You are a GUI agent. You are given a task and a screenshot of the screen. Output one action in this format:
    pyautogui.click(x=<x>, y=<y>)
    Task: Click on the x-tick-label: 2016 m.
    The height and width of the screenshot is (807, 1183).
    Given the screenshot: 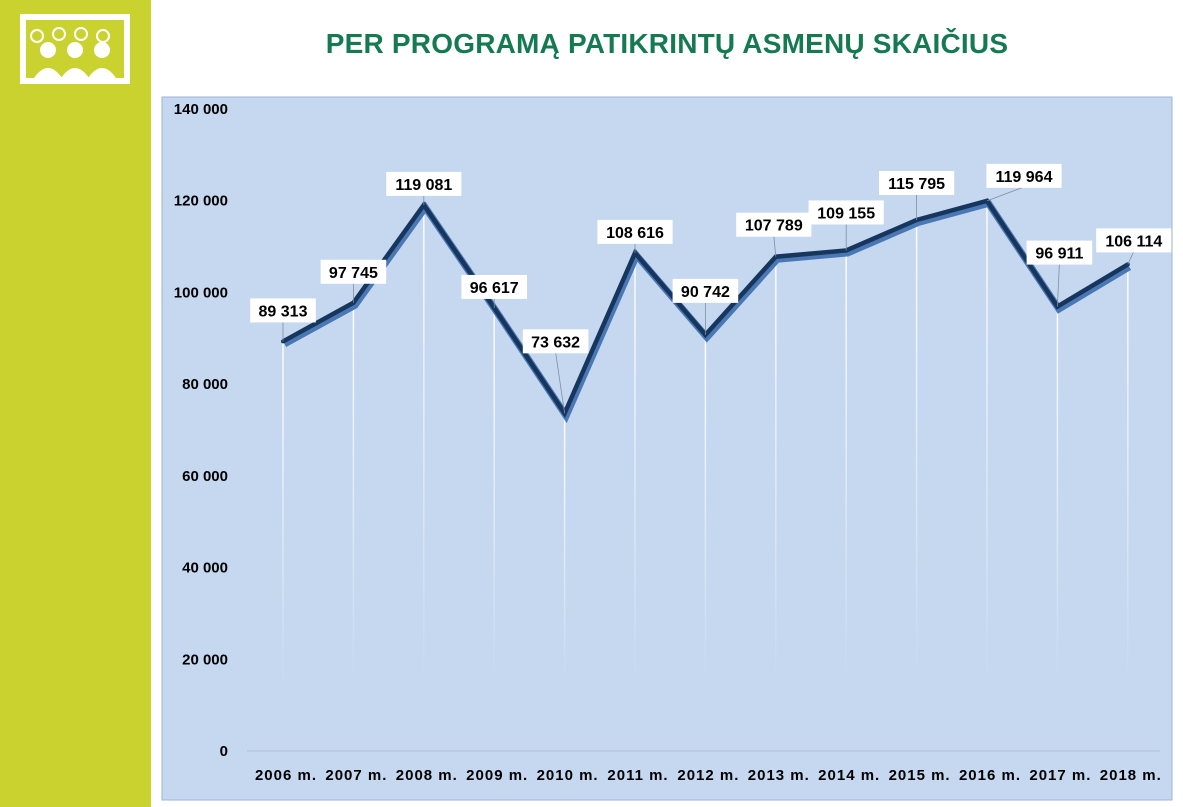 What is the action you would take?
    pyautogui.click(x=990, y=775)
    